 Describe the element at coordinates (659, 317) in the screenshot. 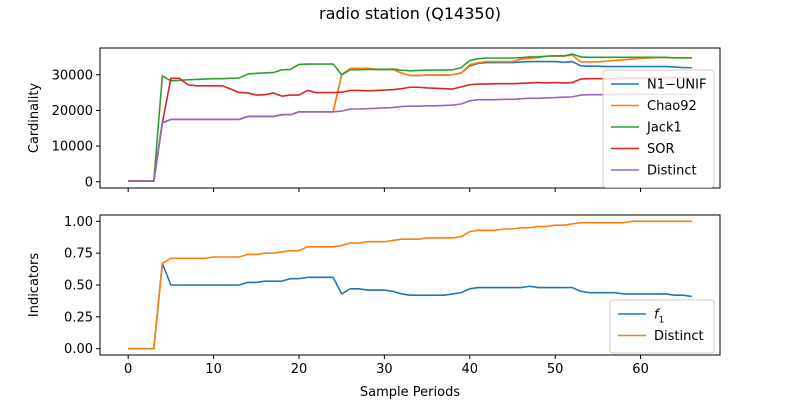

I see `legend-label: f1` at that location.